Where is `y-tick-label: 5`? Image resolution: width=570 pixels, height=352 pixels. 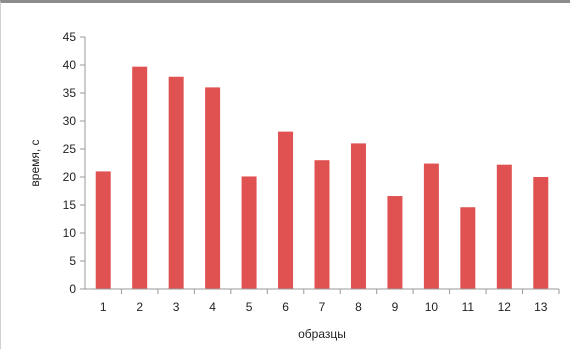
y-tick-label: 5 is located at coordinates (72, 261).